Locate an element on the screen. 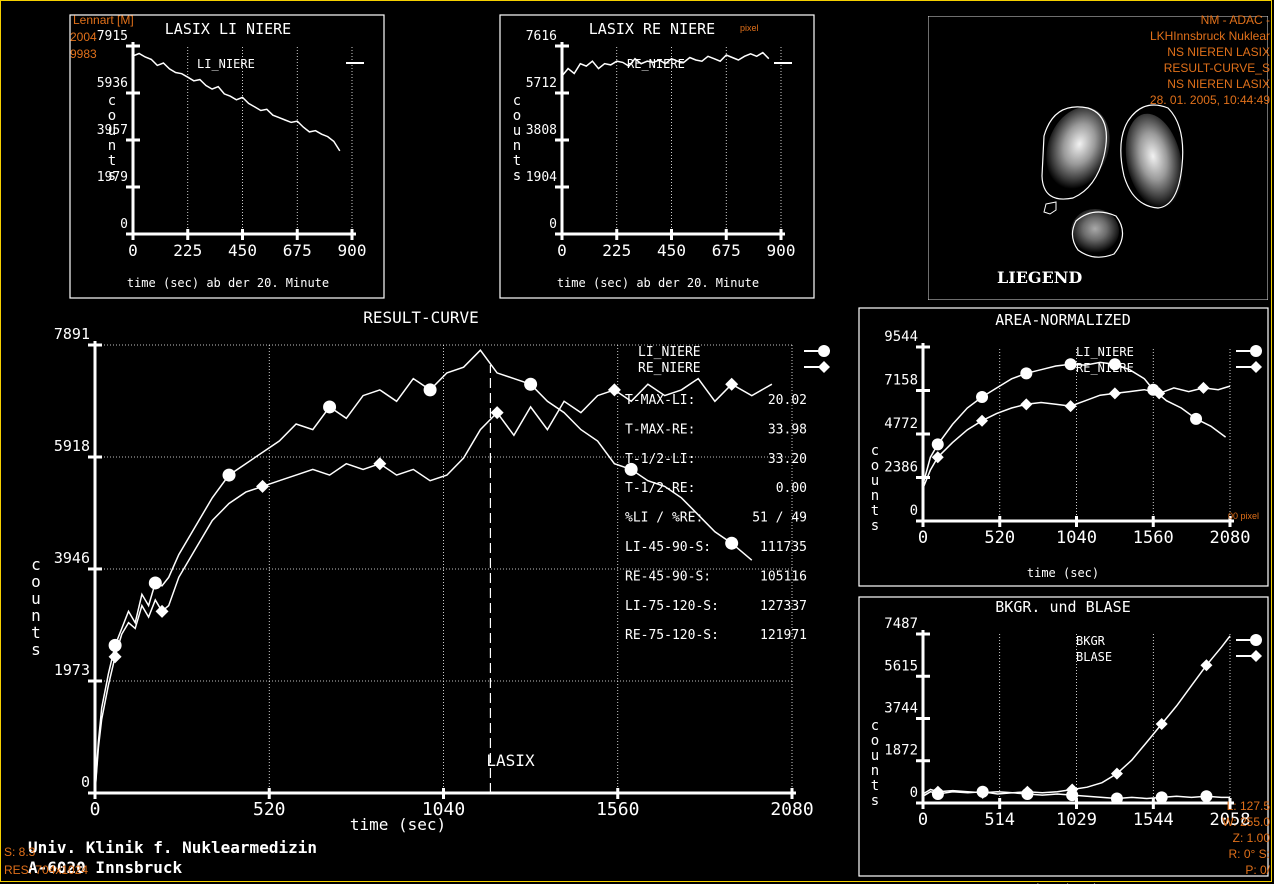  stat-label-7: RE-45-90-S: is located at coordinates (668, 576).